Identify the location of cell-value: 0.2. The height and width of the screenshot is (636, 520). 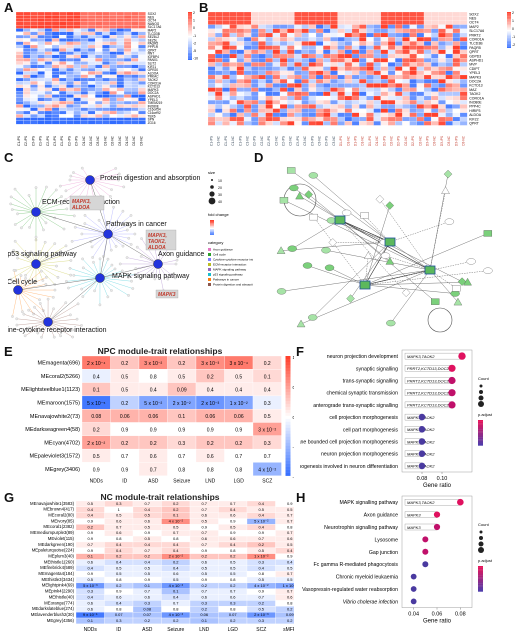
(147, 556).